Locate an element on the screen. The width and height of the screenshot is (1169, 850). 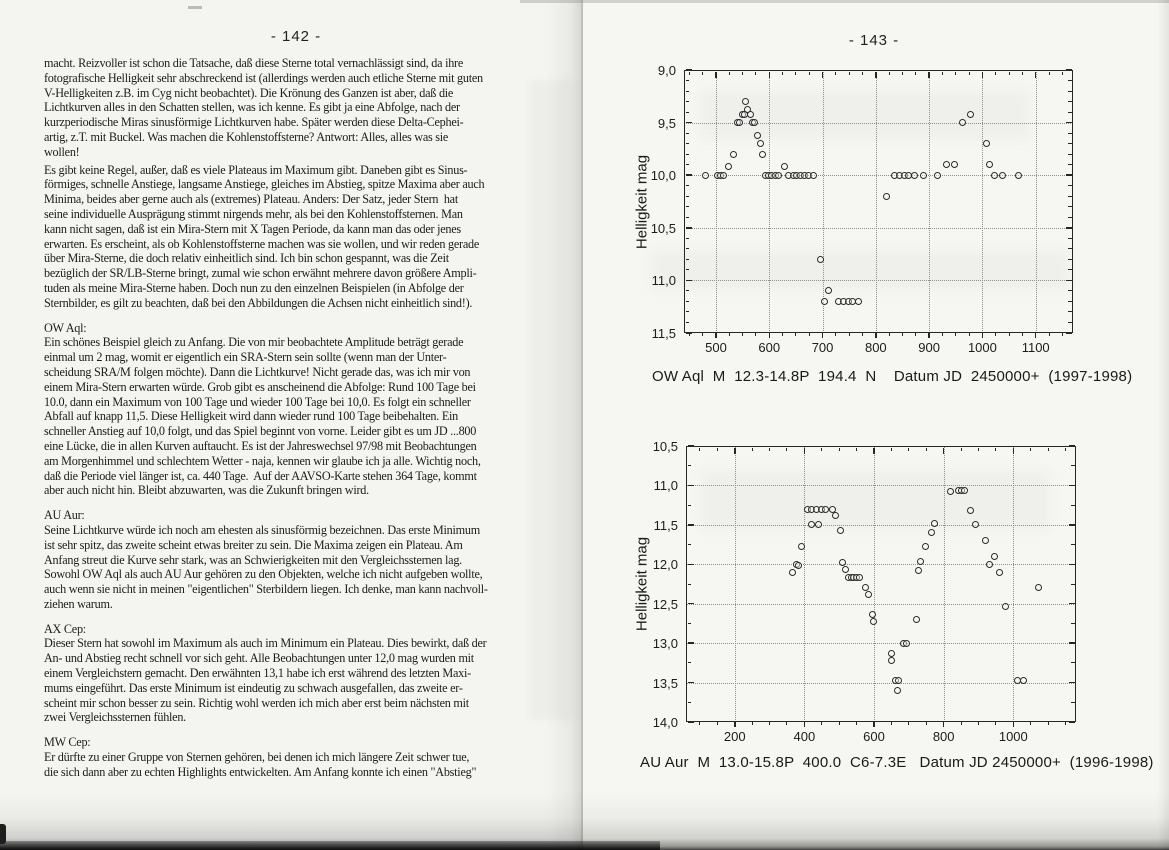
section-heading-mw-cep: MW Cep: is located at coordinates (67, 742).